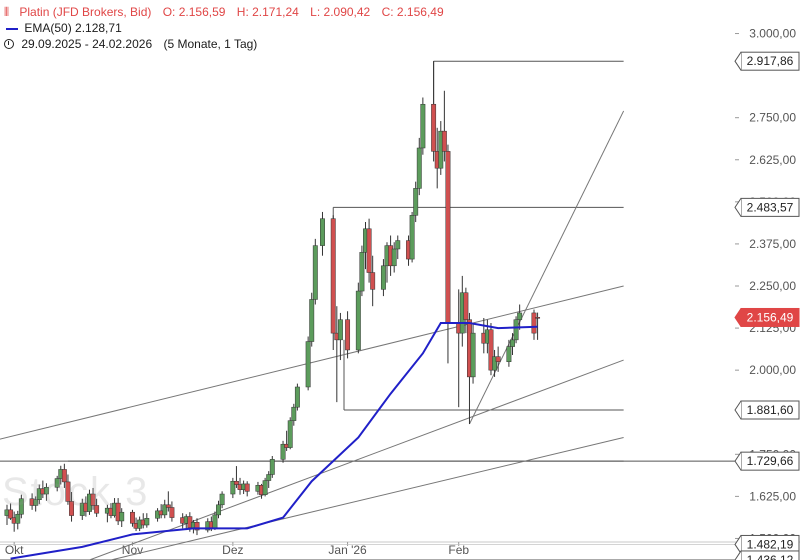 The image size is (800, 560). I want to click on x-tick-label: Dez, so click(232, 550).